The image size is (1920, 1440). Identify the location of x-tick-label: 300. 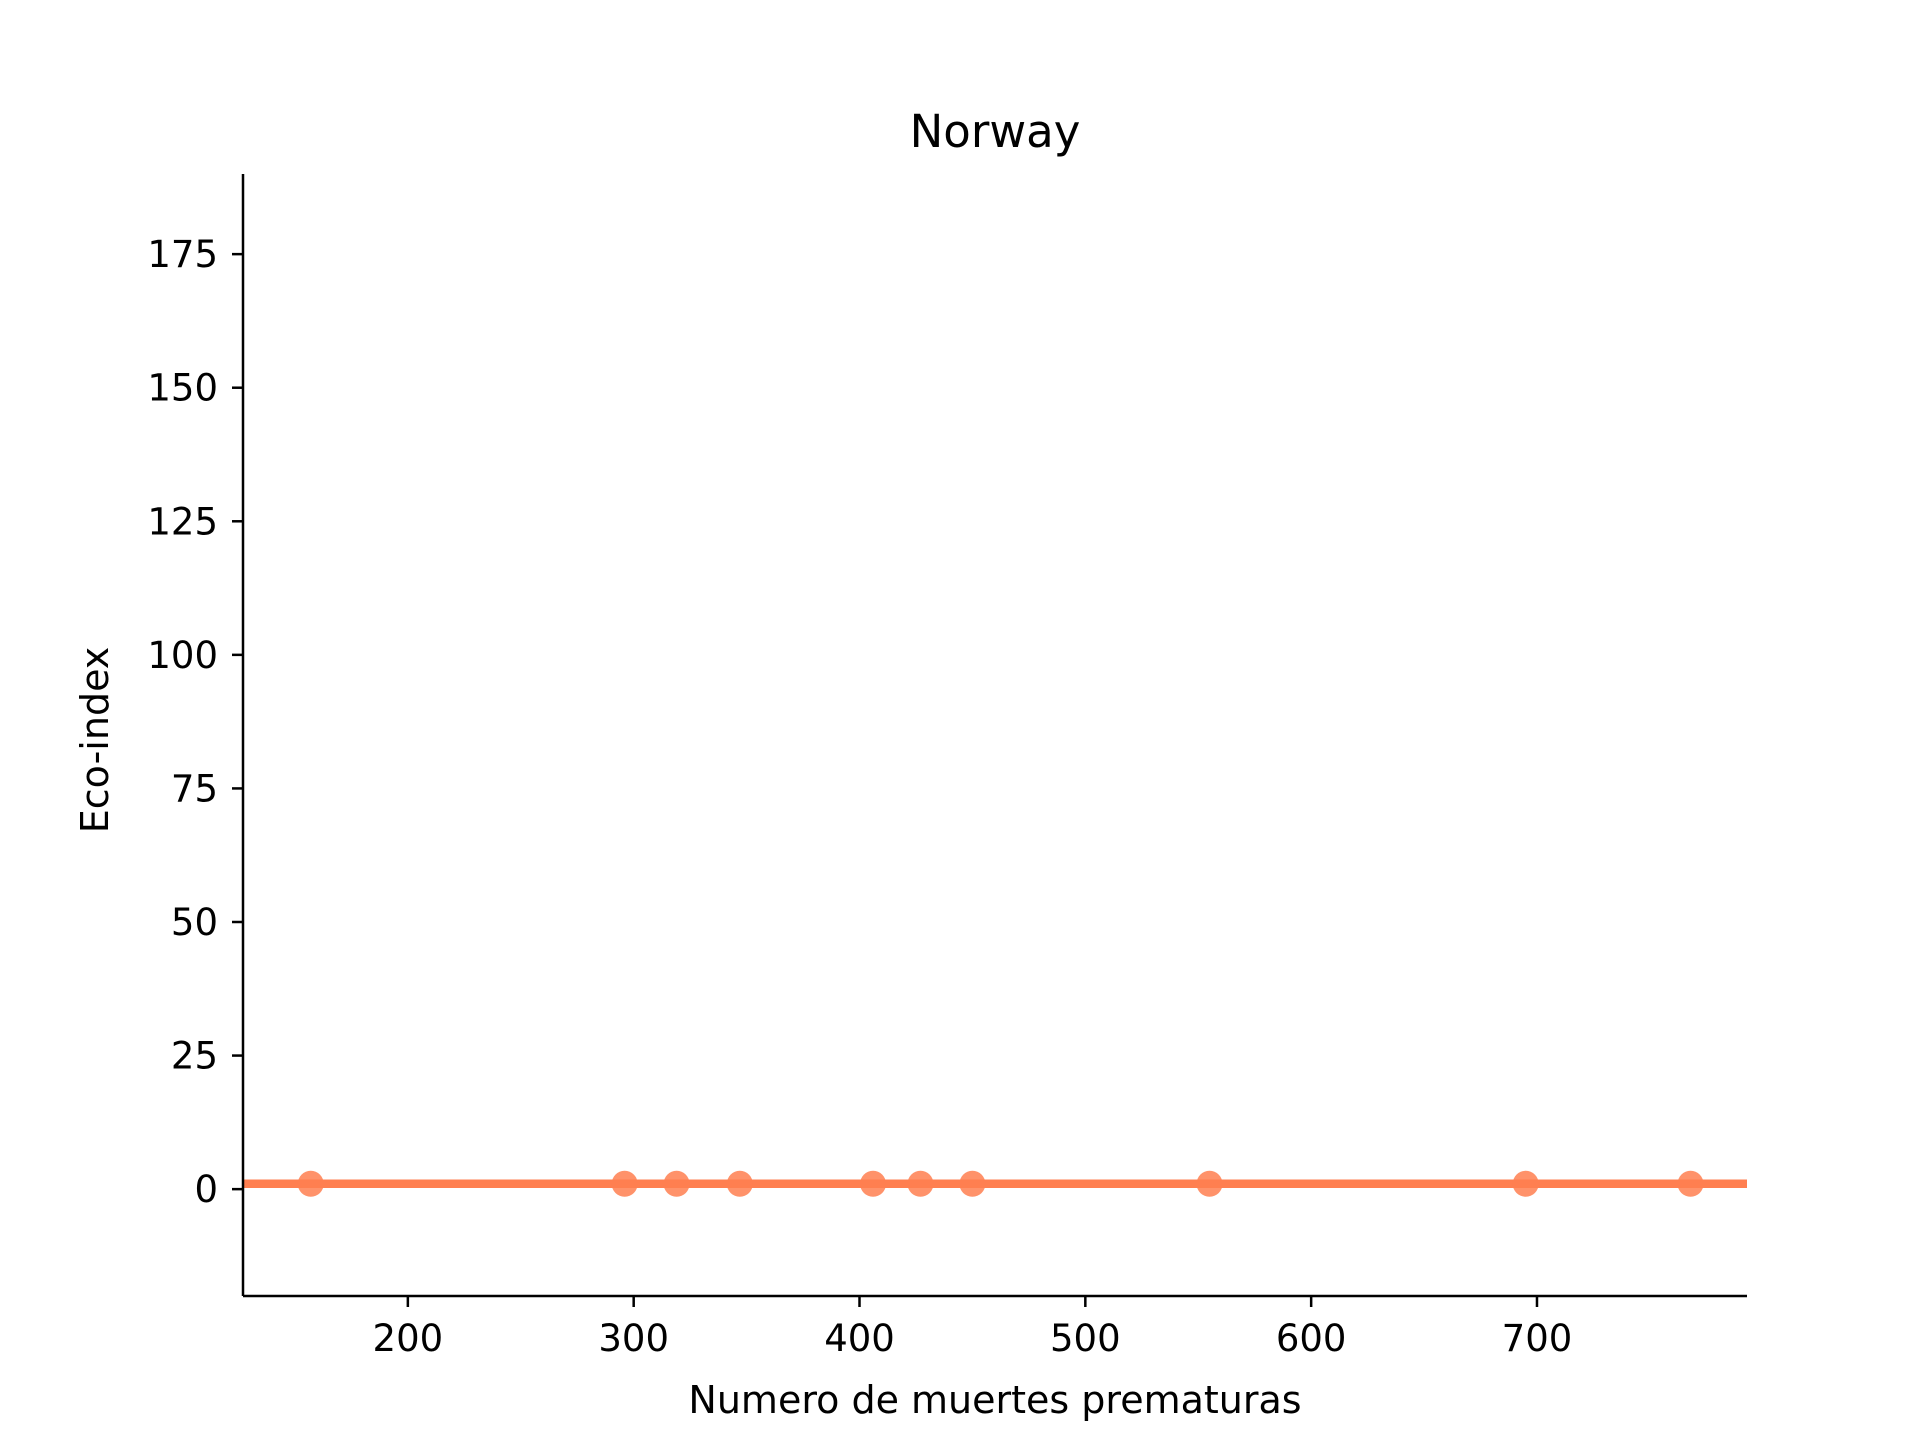
(633, 1338).